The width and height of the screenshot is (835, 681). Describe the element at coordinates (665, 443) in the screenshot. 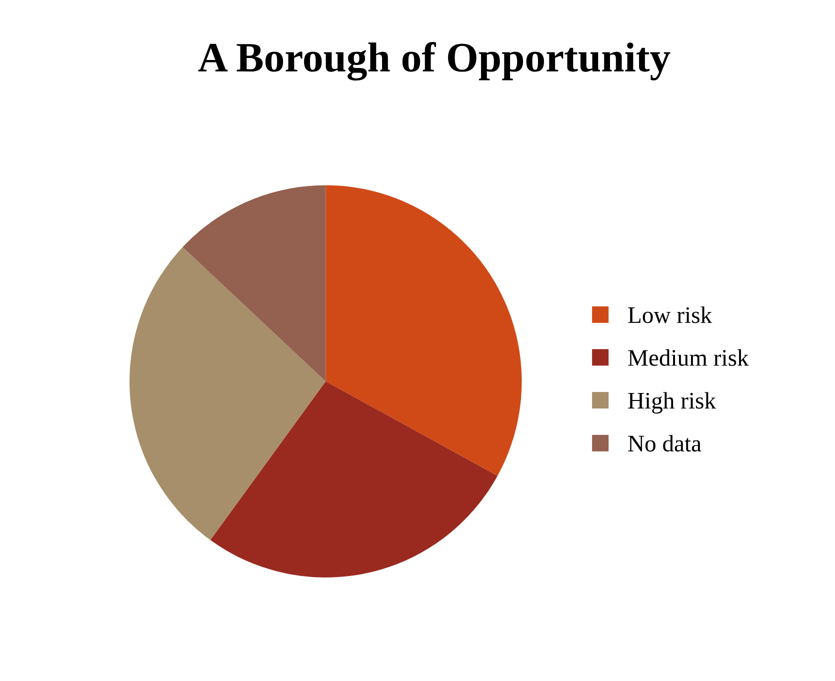

I see `legend-label: No data` at that location.